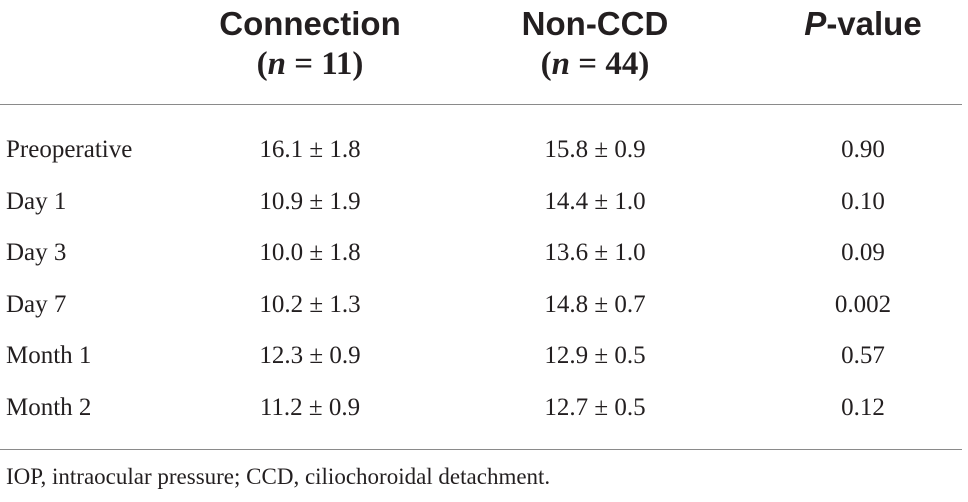  I want to click on header-non-ccd-n-symbol: n, so click(561, 64).